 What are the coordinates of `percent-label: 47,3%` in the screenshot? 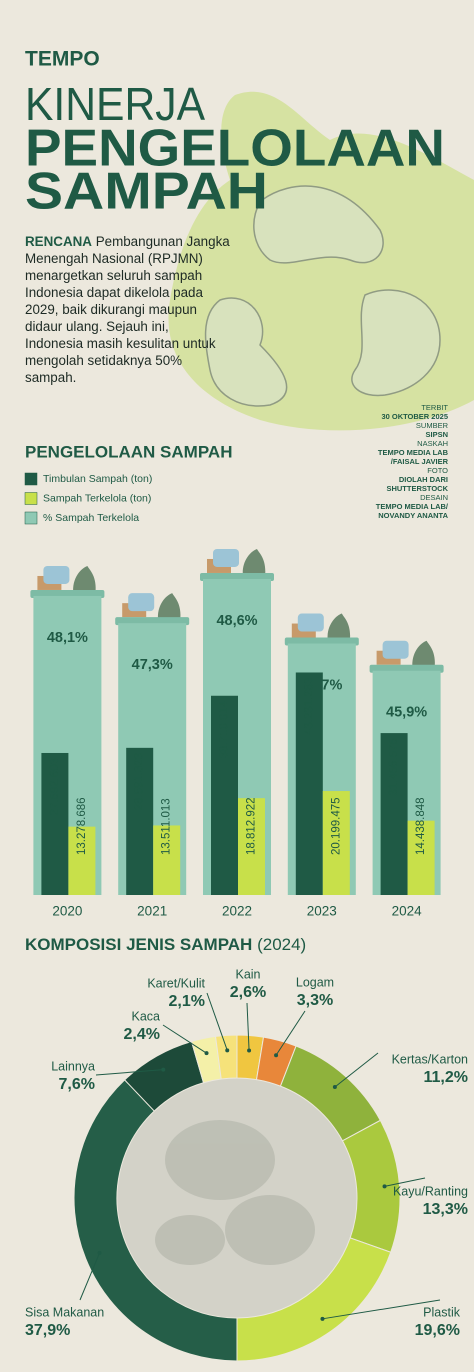 It's located at (152, 665).